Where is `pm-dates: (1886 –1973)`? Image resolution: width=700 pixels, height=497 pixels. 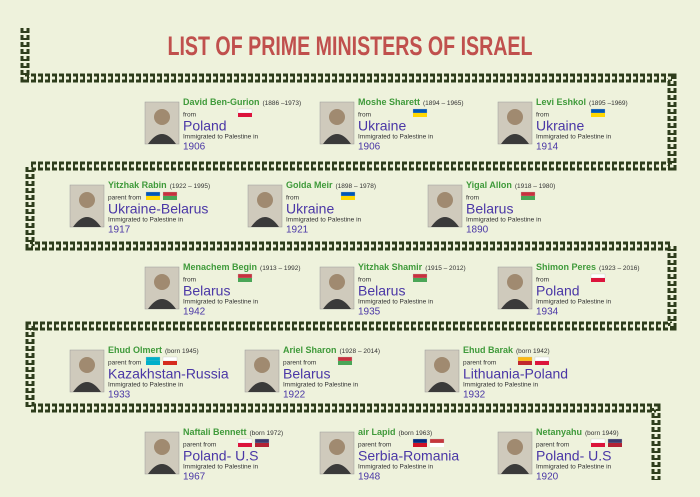 pm-dates: (1886 –1973) is located at coordinates (282, 103).